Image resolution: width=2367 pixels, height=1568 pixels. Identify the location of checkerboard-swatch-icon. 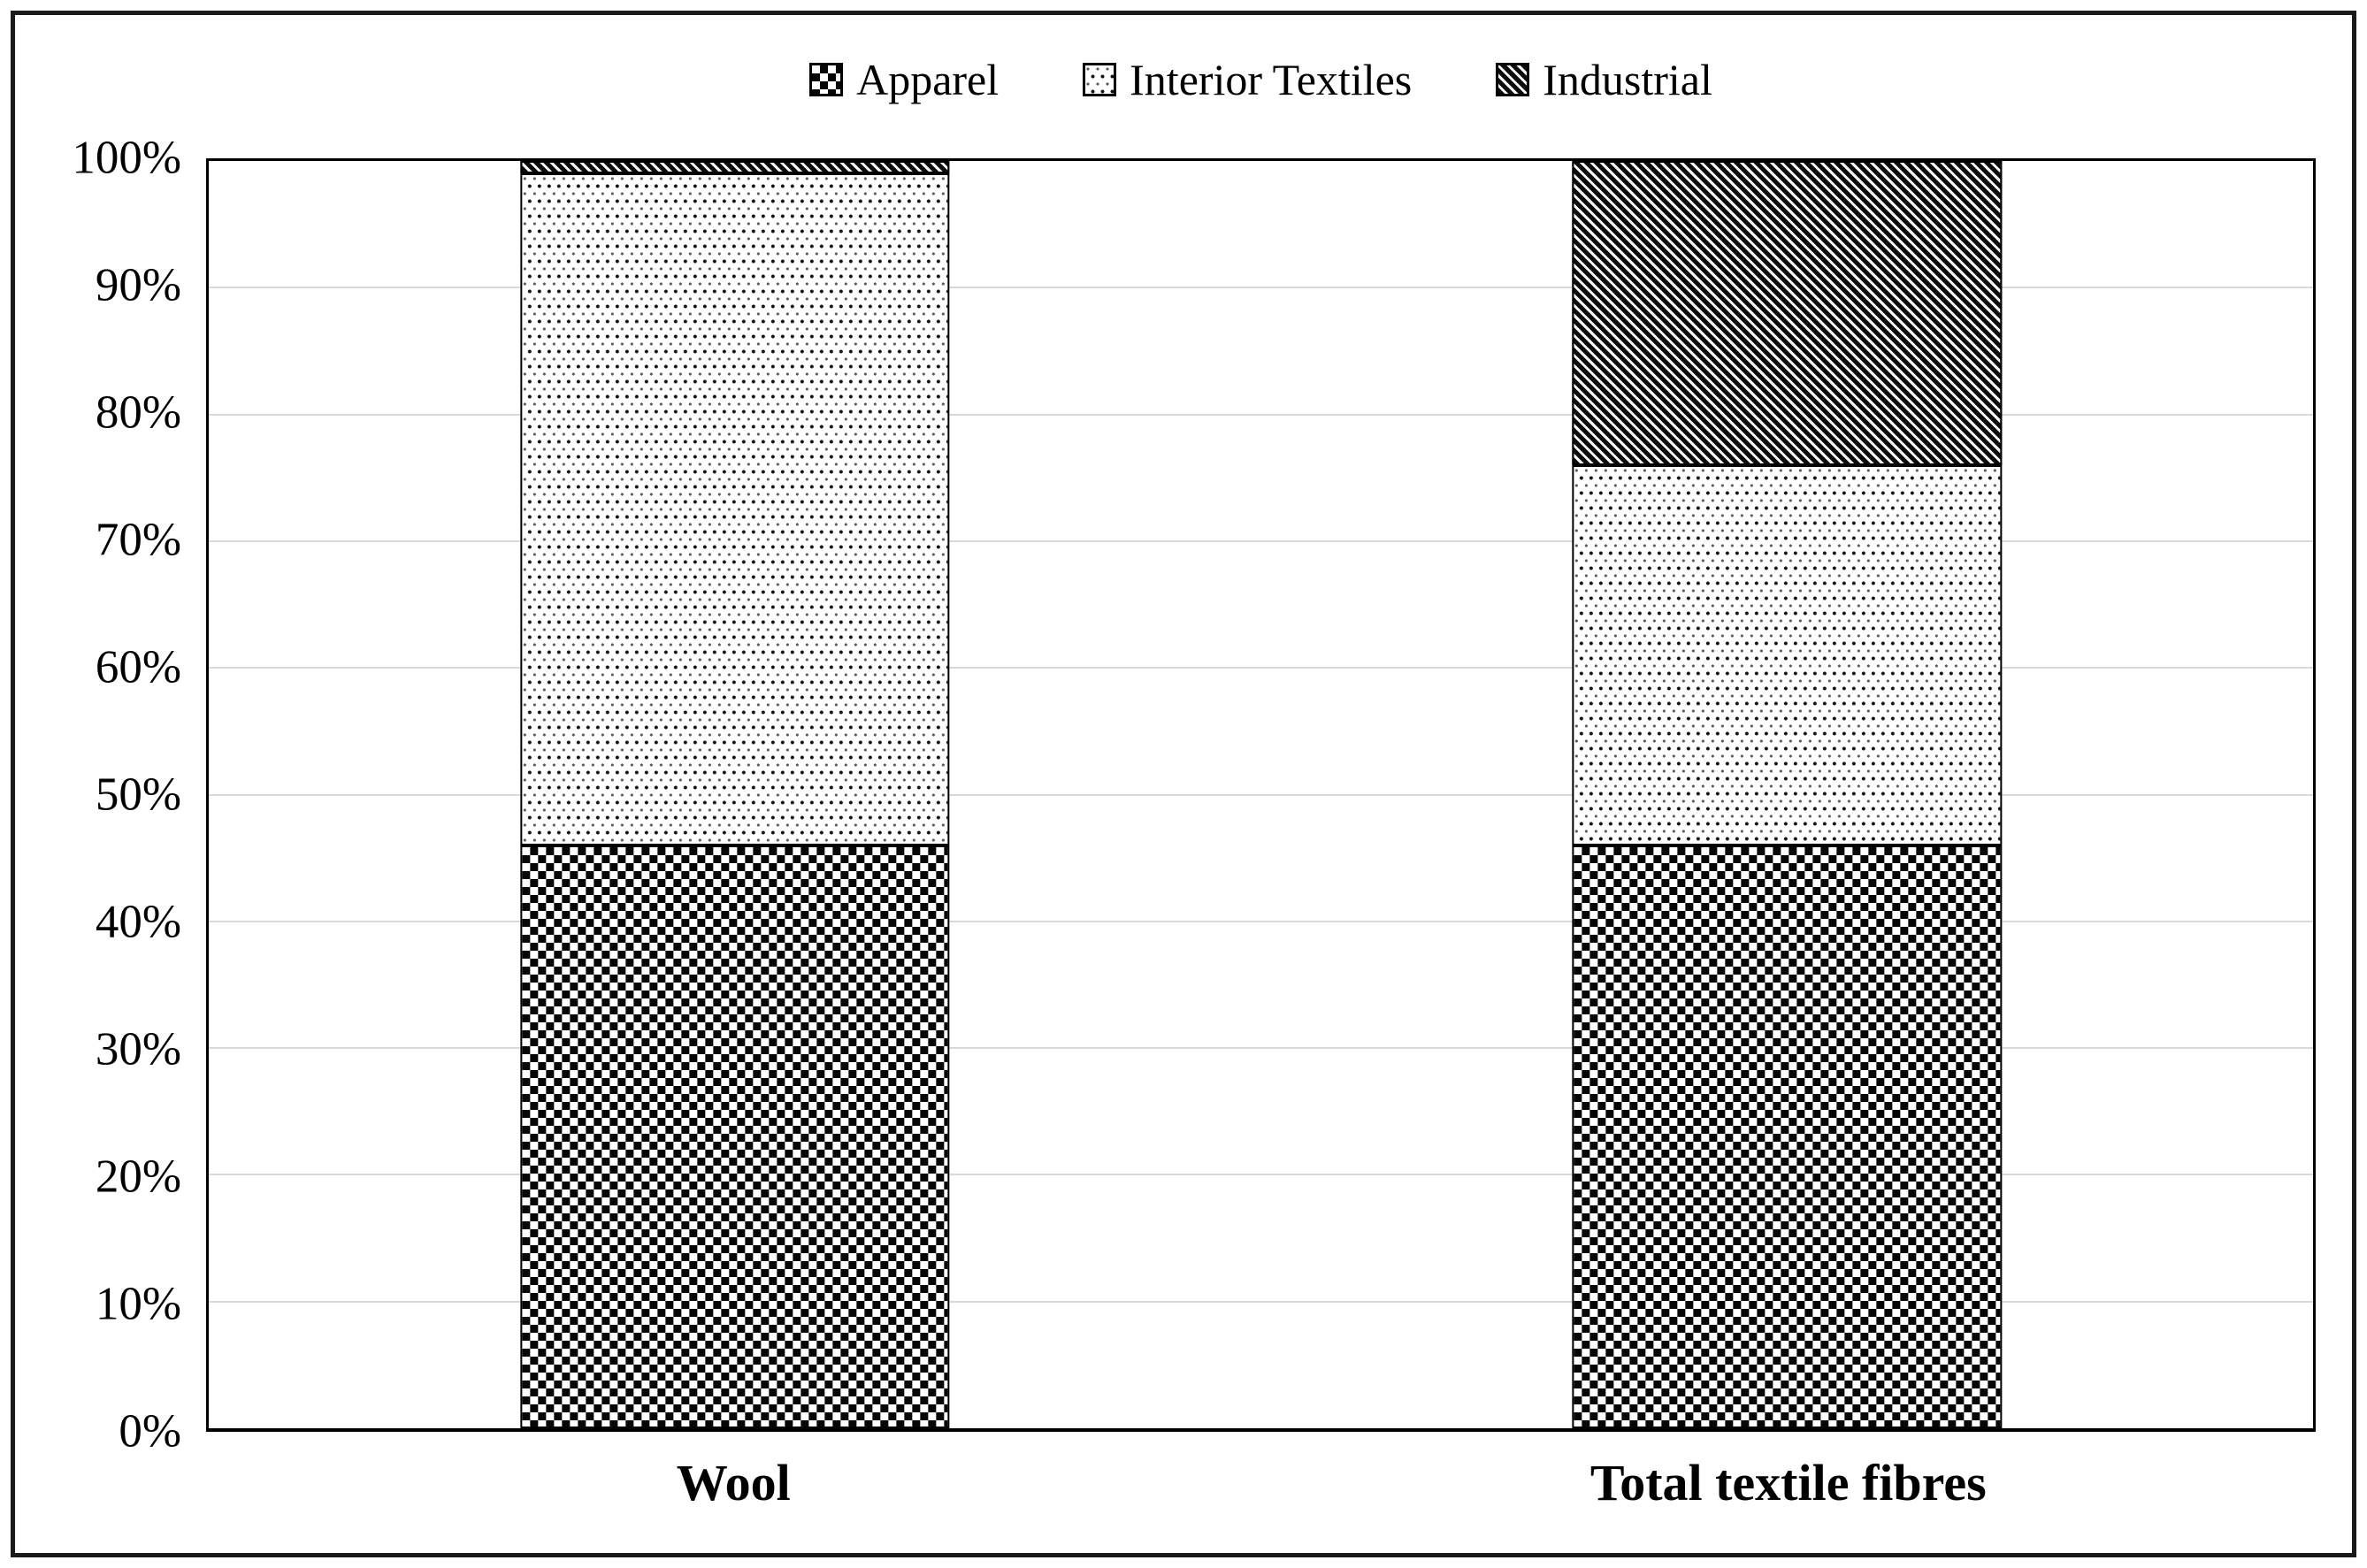
(826, 79).